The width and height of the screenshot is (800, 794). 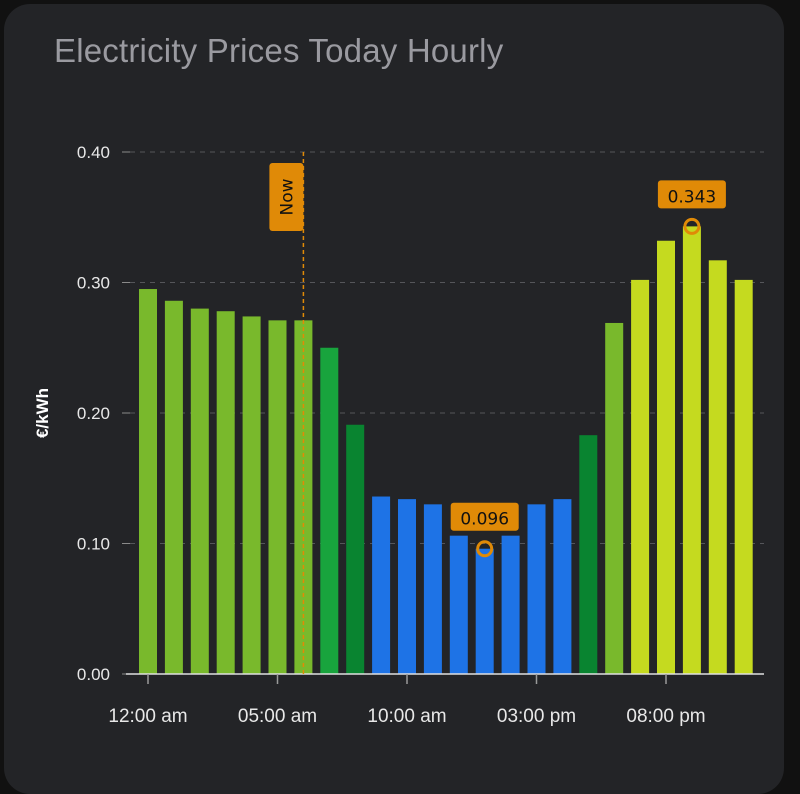 I want to click on y-tick-label: 0.20, so click(x=93, y=413).